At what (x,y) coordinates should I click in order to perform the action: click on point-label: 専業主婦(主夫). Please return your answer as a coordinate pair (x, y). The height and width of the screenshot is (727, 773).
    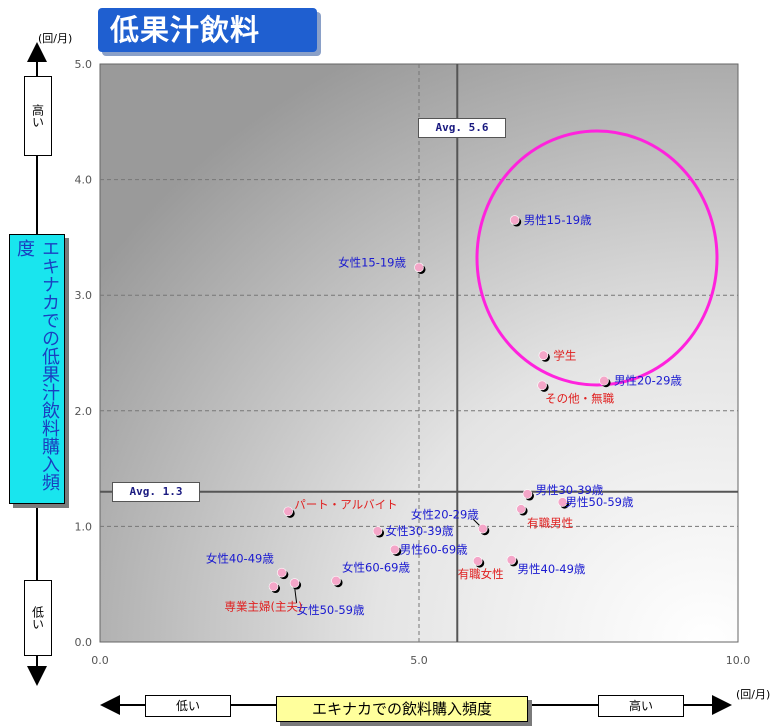
    Looking at the image, I should click on (264, 607).